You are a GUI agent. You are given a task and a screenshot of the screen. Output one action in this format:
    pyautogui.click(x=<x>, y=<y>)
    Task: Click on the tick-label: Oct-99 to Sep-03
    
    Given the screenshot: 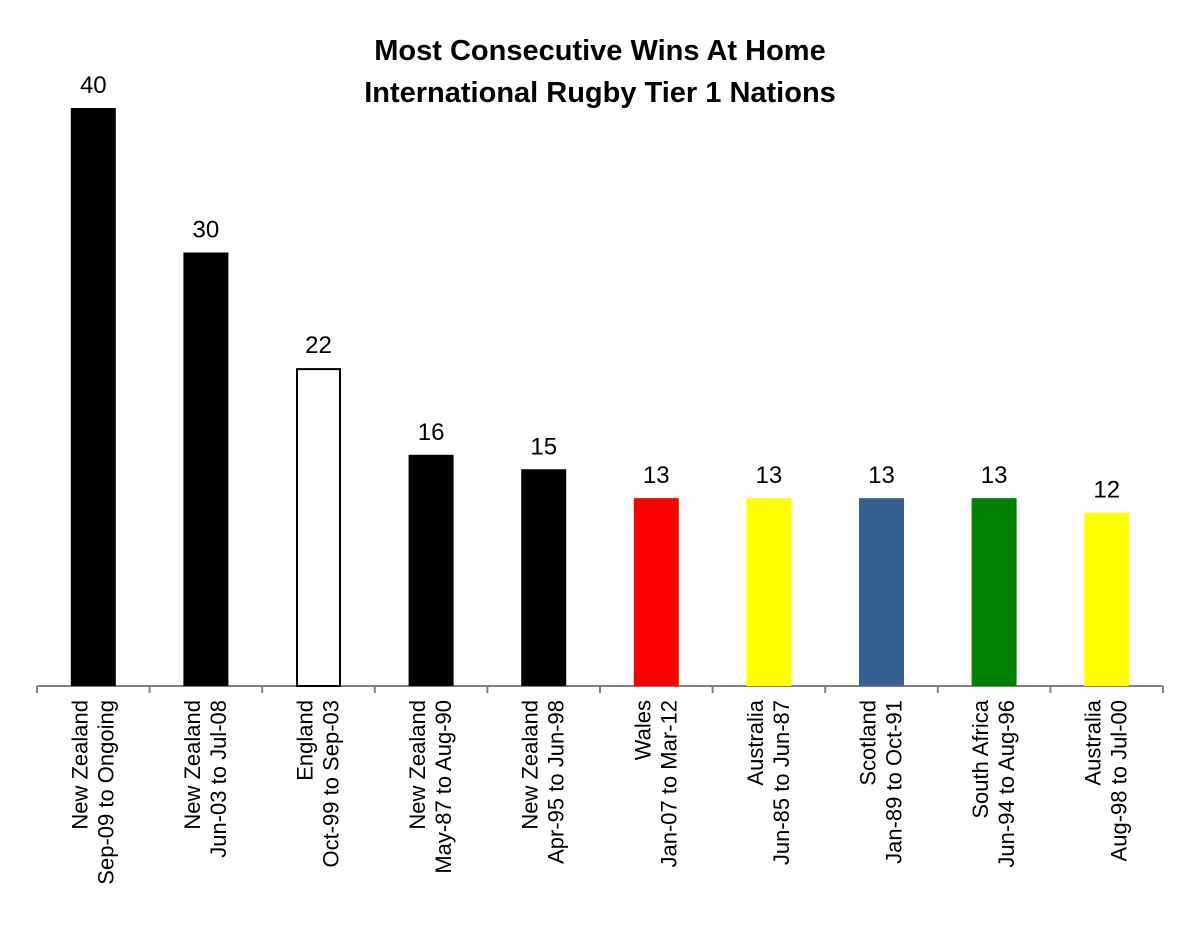 What is the action you would take?
    pyautogui.click(x=331, y=784)
    